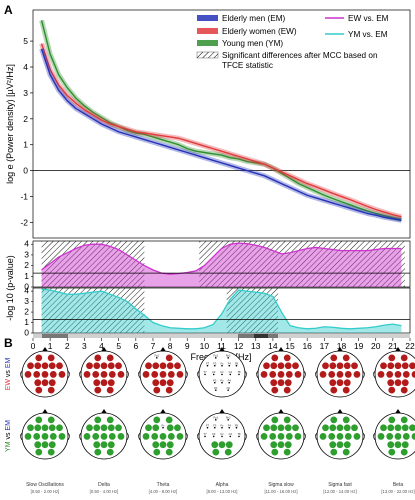  I want to click on topo-band-range-4: [11.00 - 16.00 Hz], so click(281, 491).